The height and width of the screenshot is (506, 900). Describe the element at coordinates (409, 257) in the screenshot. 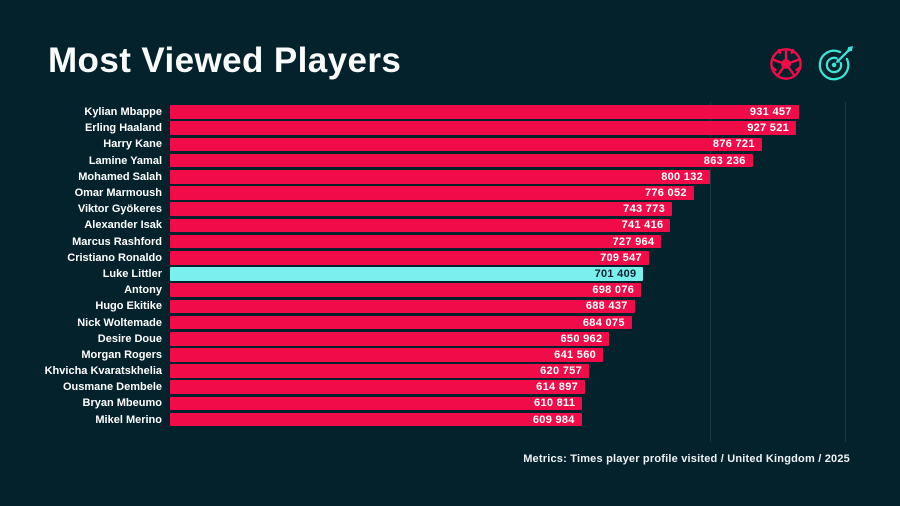

I see `bar: 709 547` at that location.